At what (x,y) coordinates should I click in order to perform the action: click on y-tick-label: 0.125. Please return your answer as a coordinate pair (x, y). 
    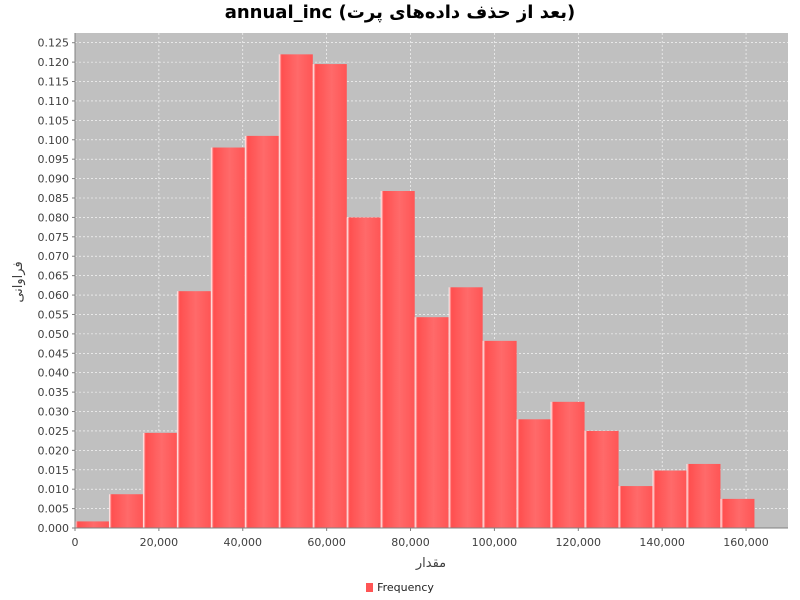
    Looking at the image, I should click on (54, 43).